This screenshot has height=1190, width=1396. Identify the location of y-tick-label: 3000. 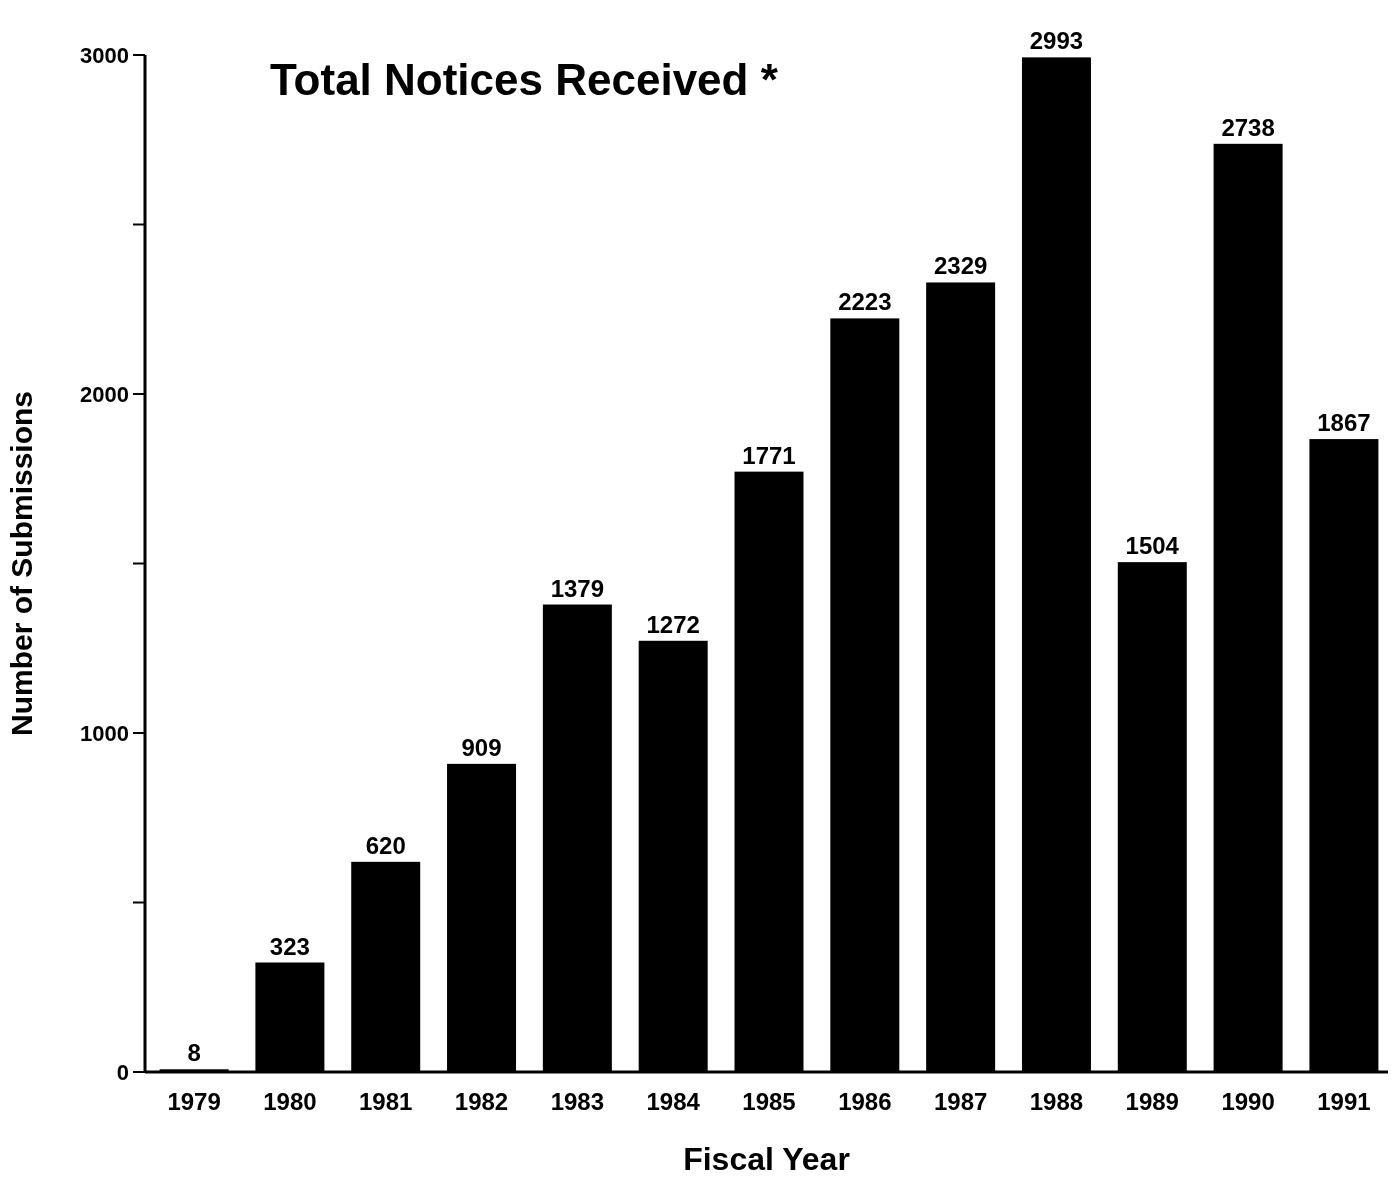
(104, 55).